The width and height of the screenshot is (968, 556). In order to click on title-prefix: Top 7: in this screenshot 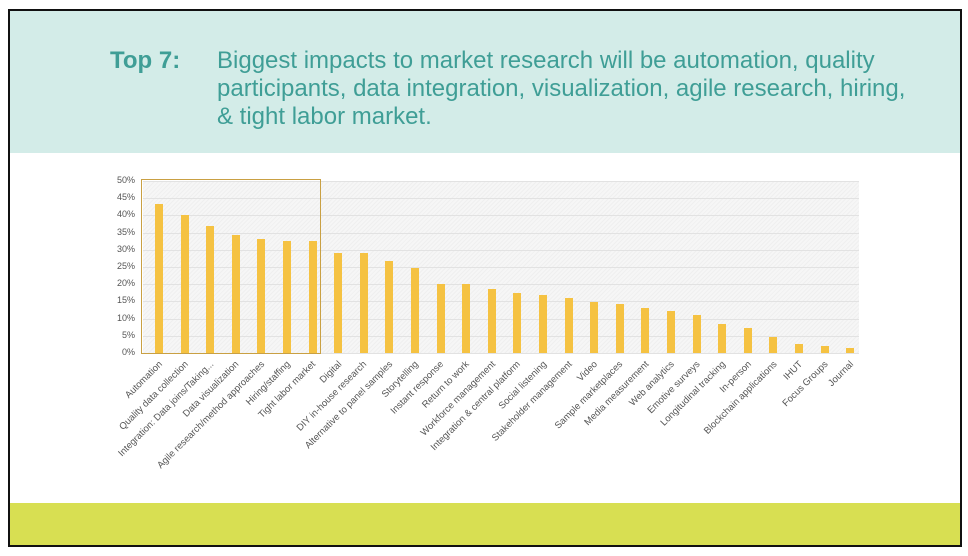, I will do `click(145, 60)`.